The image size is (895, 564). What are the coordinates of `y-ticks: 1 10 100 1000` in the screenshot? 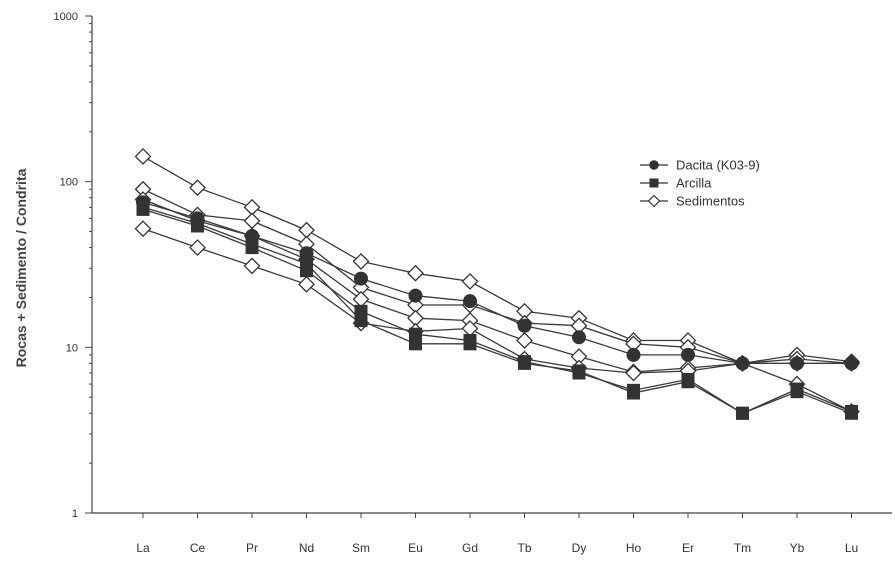 It's located at (73, 265).